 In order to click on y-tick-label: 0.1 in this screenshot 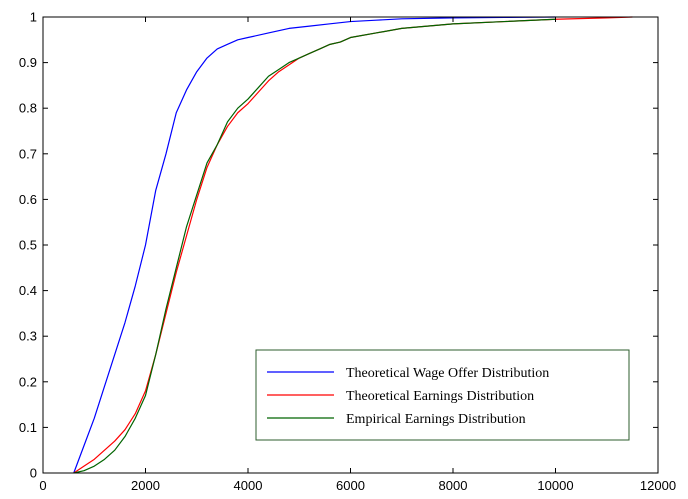, I will do `click(28, 427)`.